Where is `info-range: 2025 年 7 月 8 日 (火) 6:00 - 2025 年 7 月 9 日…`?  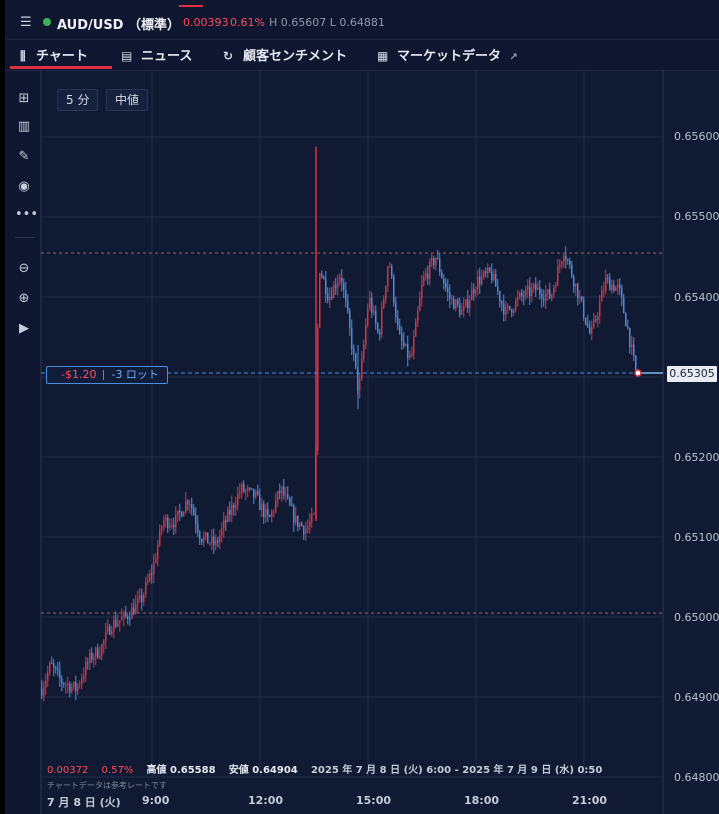
info-range: 2025 年 7 月 8 日 (火) 6:00 - 2025 年 7 月 9 日… is located at coordinates (456, 770).